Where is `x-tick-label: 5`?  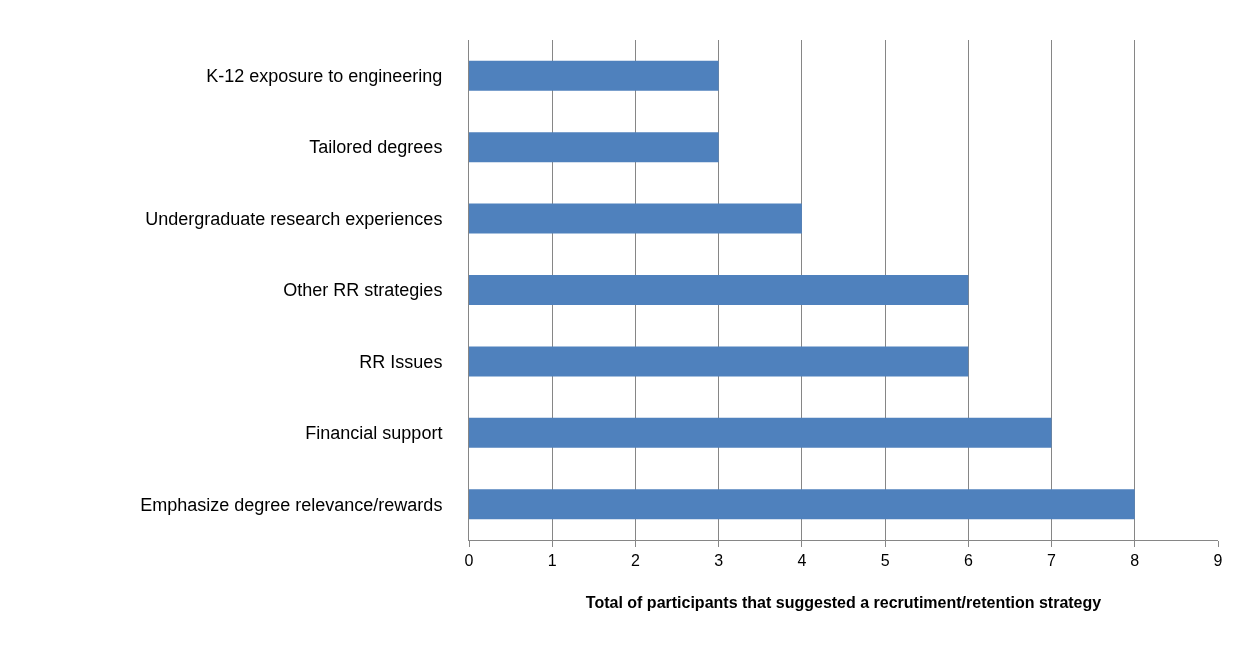
x-tick-label: 5 is located at coordinates (885, 561).